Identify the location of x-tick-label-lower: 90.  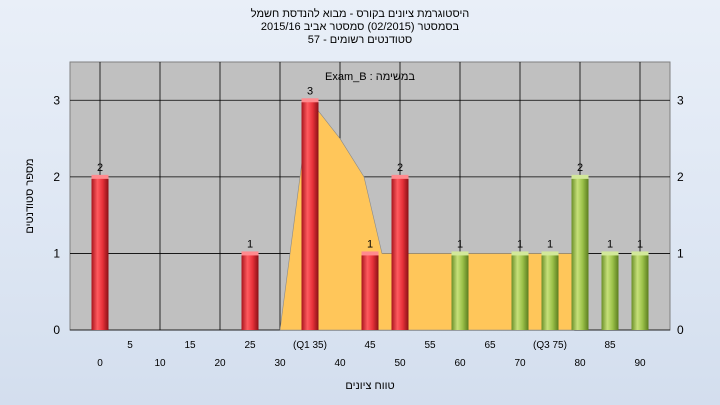
(640, 363).